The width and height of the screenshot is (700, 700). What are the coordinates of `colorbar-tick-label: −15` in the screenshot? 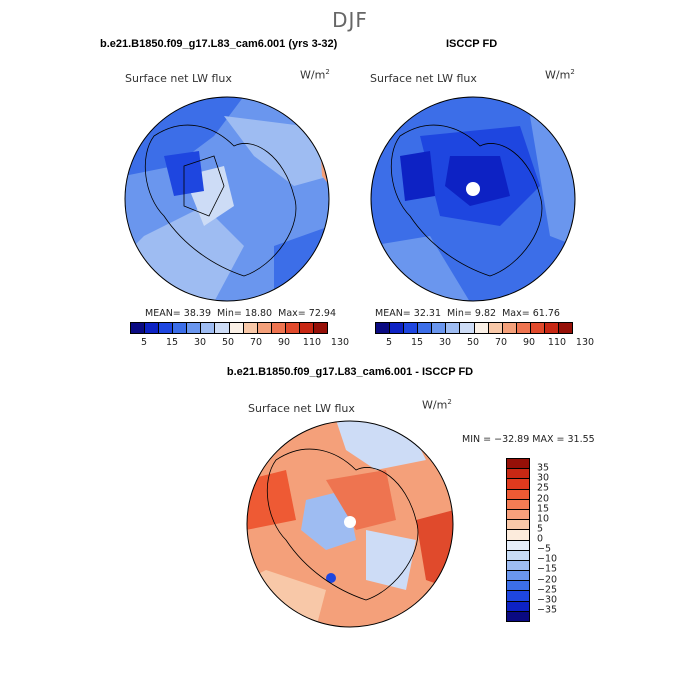 It's located at (547, 569).